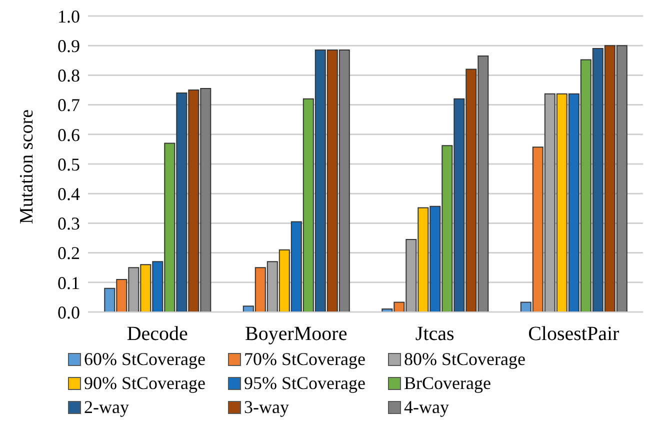  Describe the element at coordinates (69, 224) in the screenshot. I see `y-tick-label: 0.3` at that location.